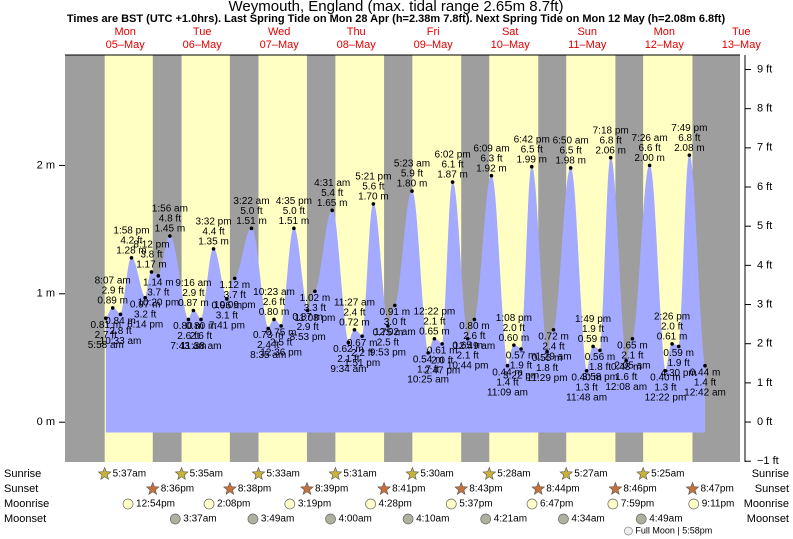 The width and height of the screenshot is (793, 539). What do you see at coordinates (553, 356) in the screenshot?
I see `tide-time: 1:29 am` at bounding box center [553, 356].